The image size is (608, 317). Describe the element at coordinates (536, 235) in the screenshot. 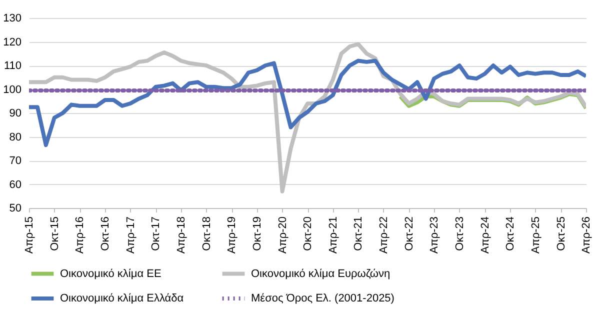

I see `x-tick-label: Απρ-25` at that location.